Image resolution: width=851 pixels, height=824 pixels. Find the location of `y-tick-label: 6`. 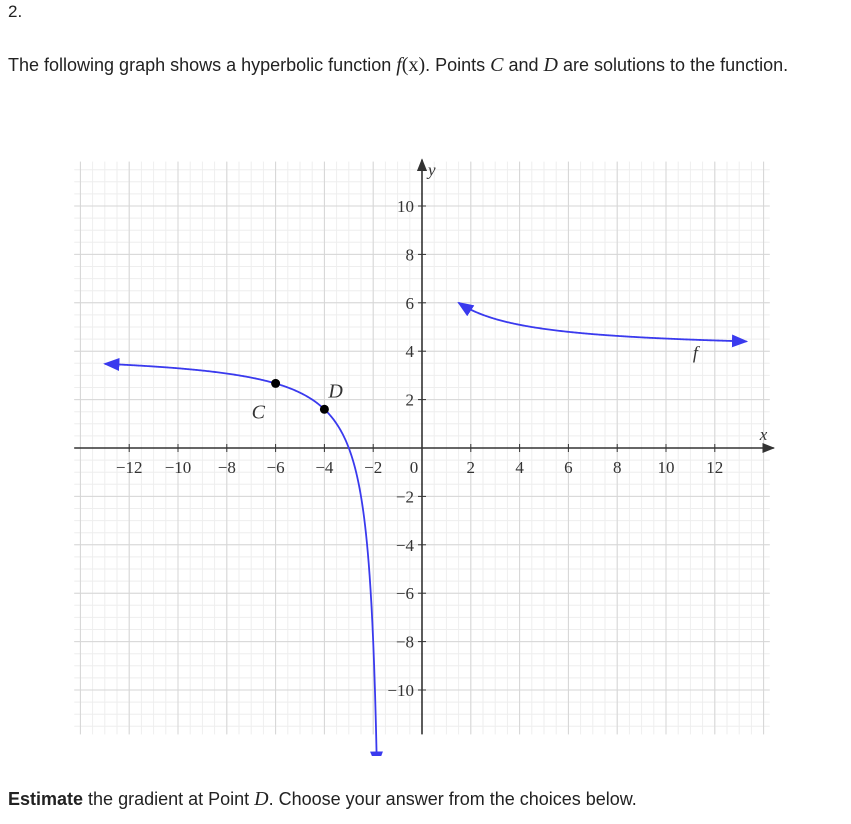

y-tick-label: 6 is located at coordinates (410, 303).